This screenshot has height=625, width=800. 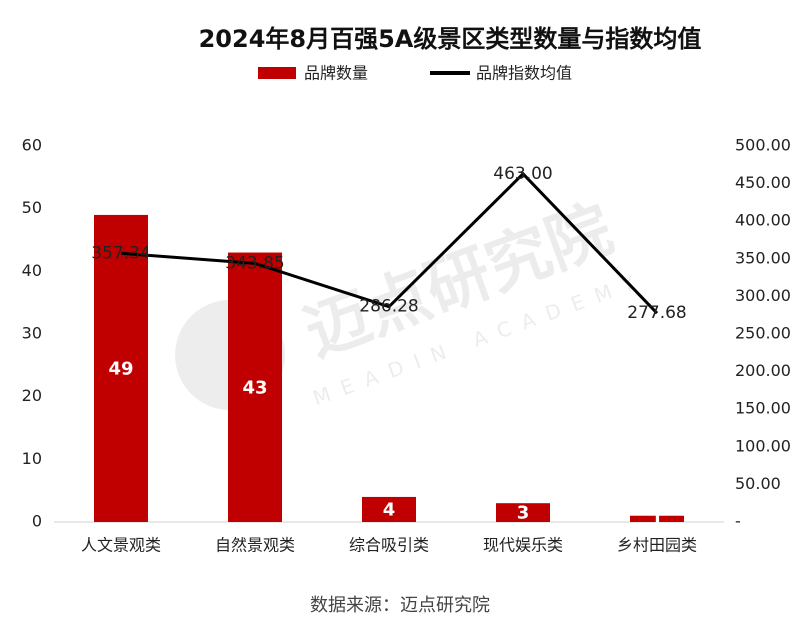 I want to click on line-value-label: 286.28, so click(x=388, y=307).